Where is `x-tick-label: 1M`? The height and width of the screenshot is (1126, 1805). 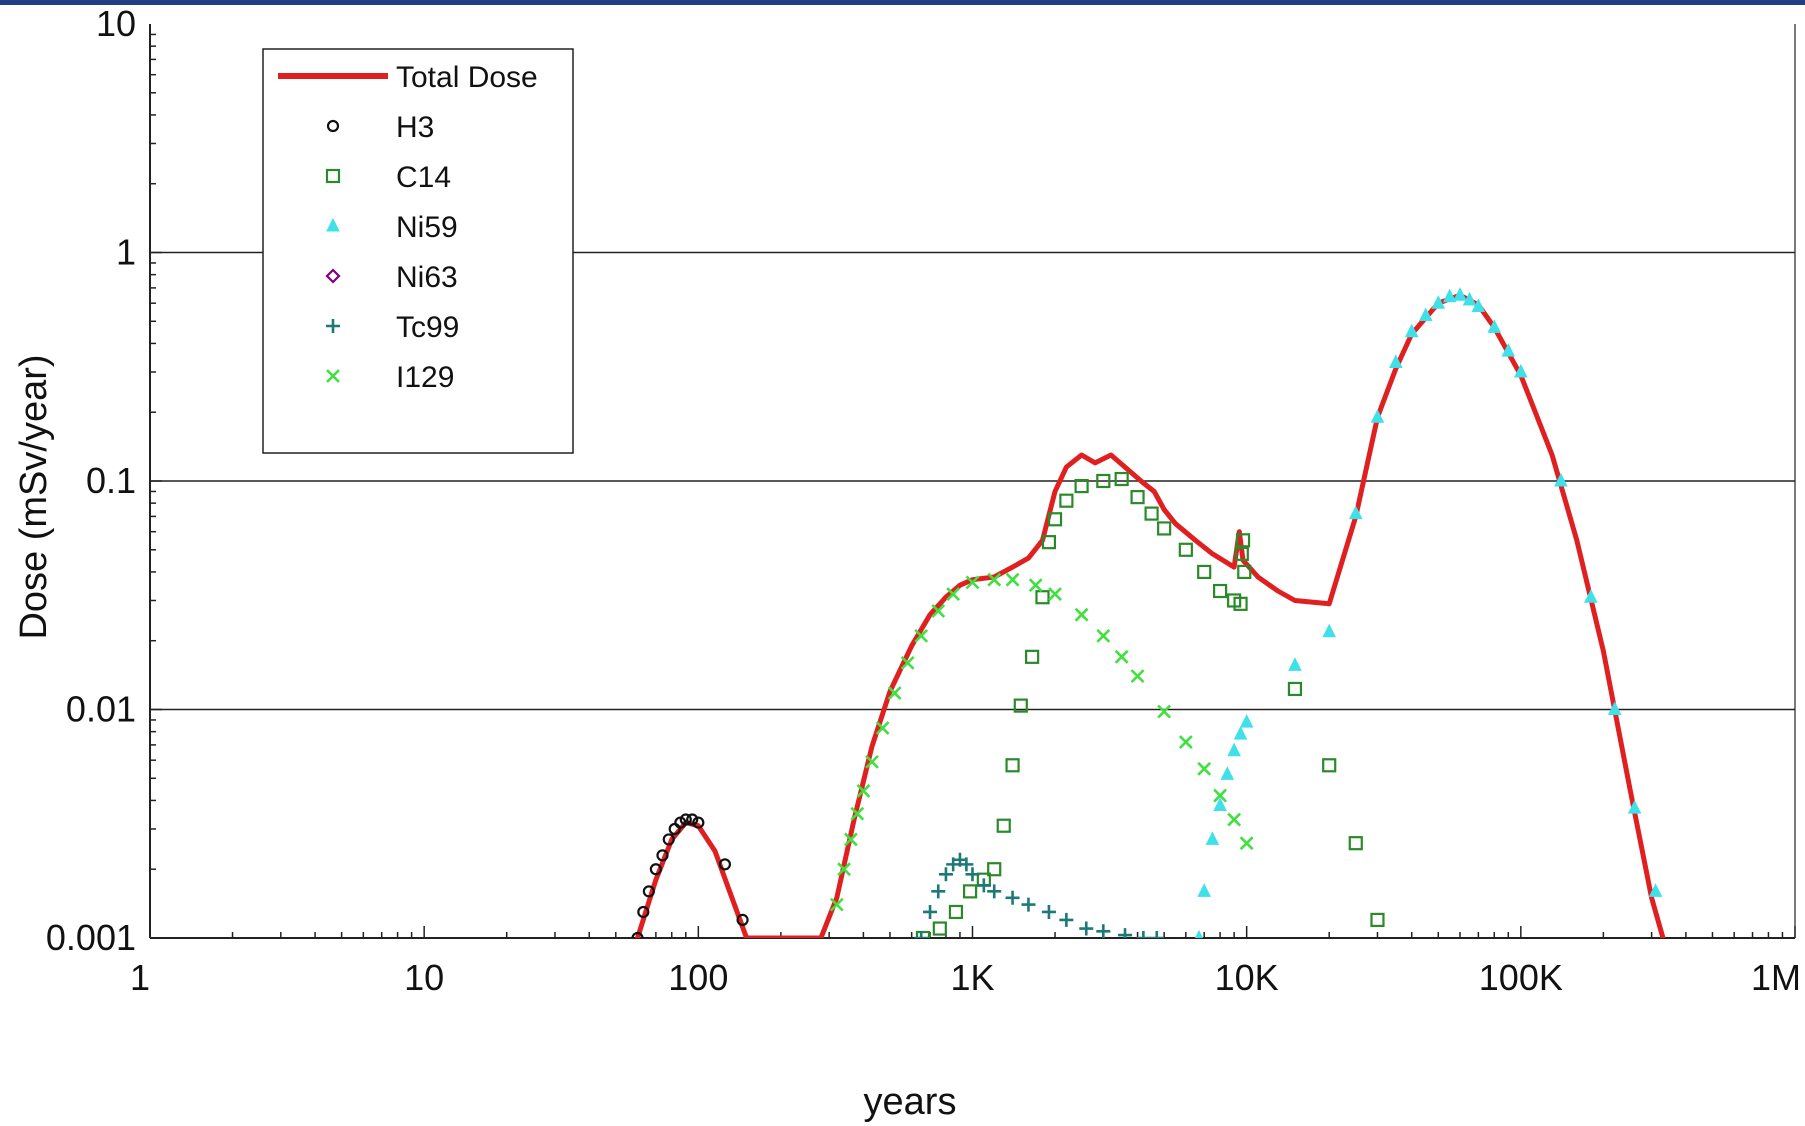 x-tick-label: 1M is located at coordinates (1776, 977).